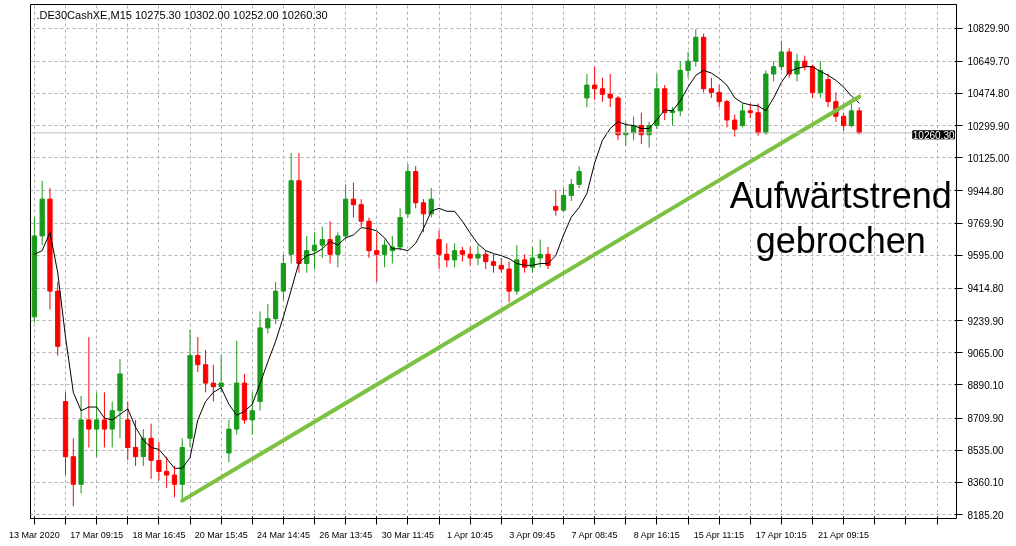 The image size is (1016, 546). Describe the element at coordinates (986, 289) in the screenshot. I see `y-tick-label: 9414.80` at that location.